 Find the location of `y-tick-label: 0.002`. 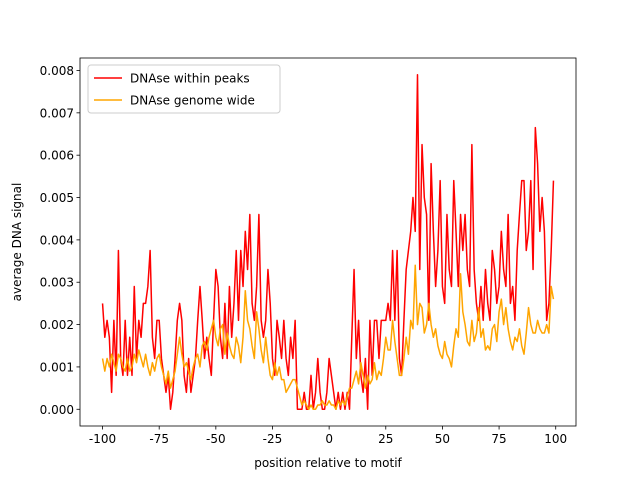

y-tick-label: 0.002 is located at coordinates (57, 325).